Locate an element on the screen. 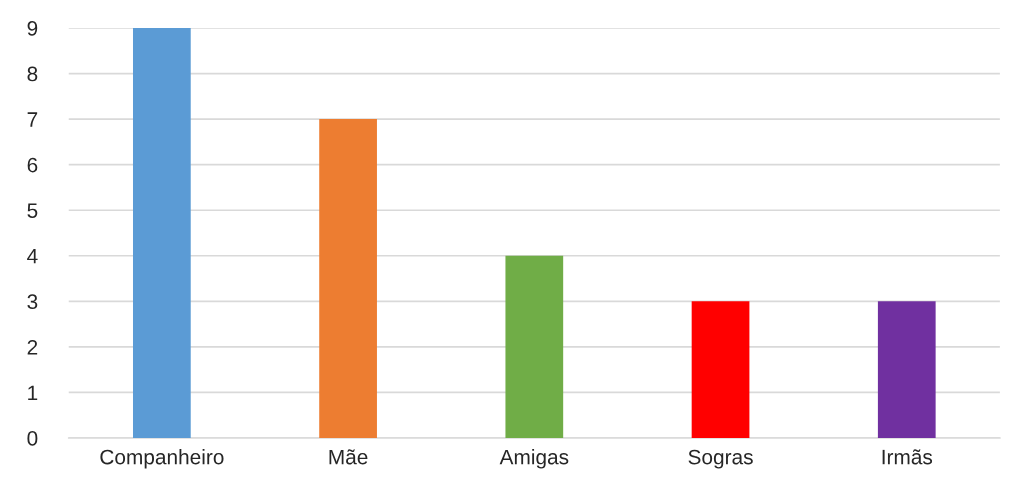 The width and height of the screenshot is (1011, 500). y-tick-label: 0 is located at coordinates (32, 438).